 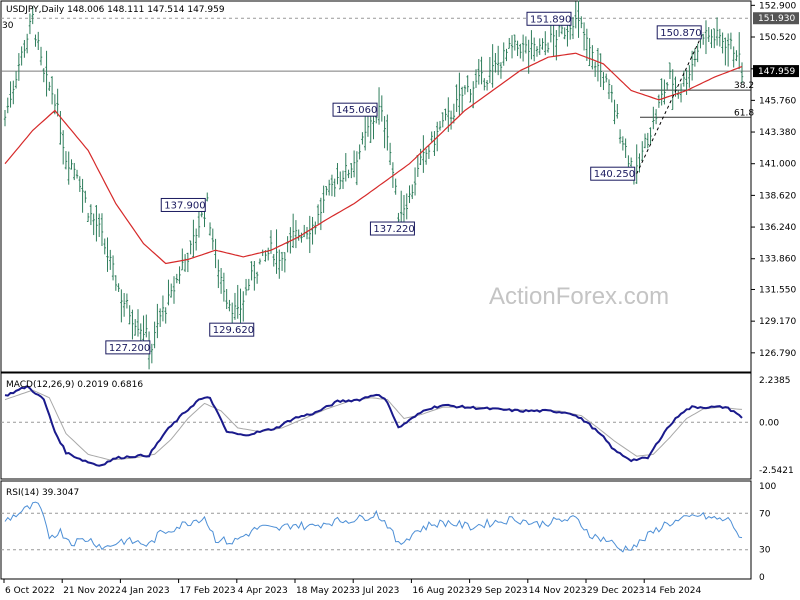 I want to click on x-tick-label: 4 Apr 2023, so click(x=263, y=591).